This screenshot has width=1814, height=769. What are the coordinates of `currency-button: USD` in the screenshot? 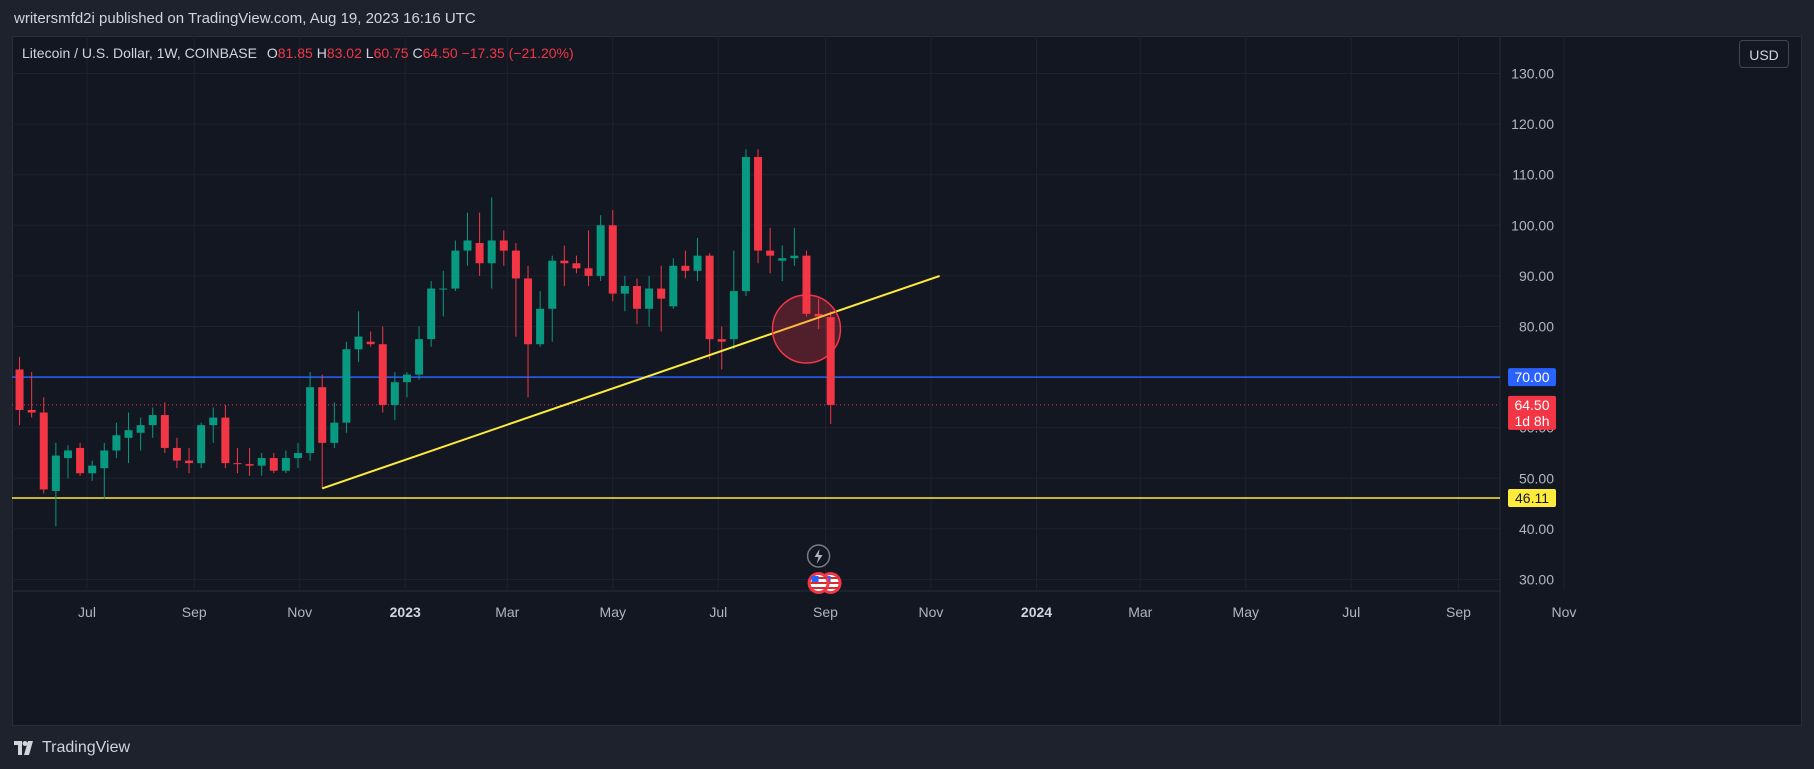 It's located at (1764, 54).